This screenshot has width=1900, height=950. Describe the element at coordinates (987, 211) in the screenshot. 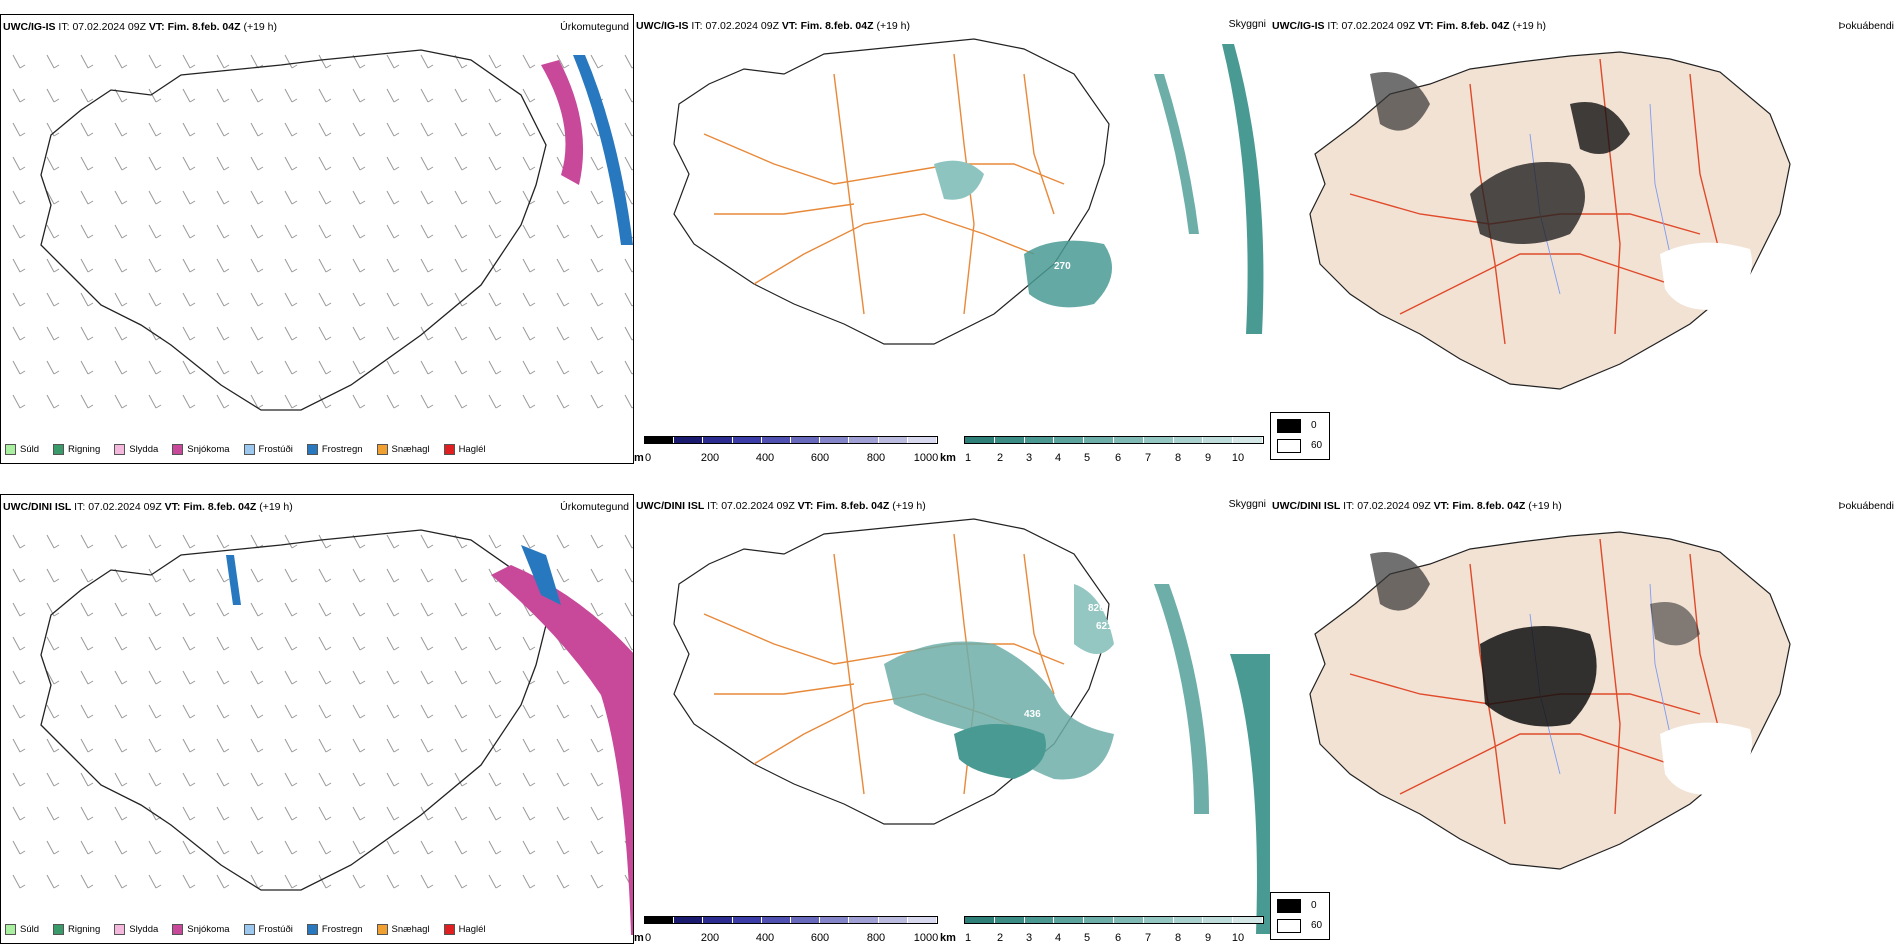

I see `ceiling-value-label: 357` at that location.